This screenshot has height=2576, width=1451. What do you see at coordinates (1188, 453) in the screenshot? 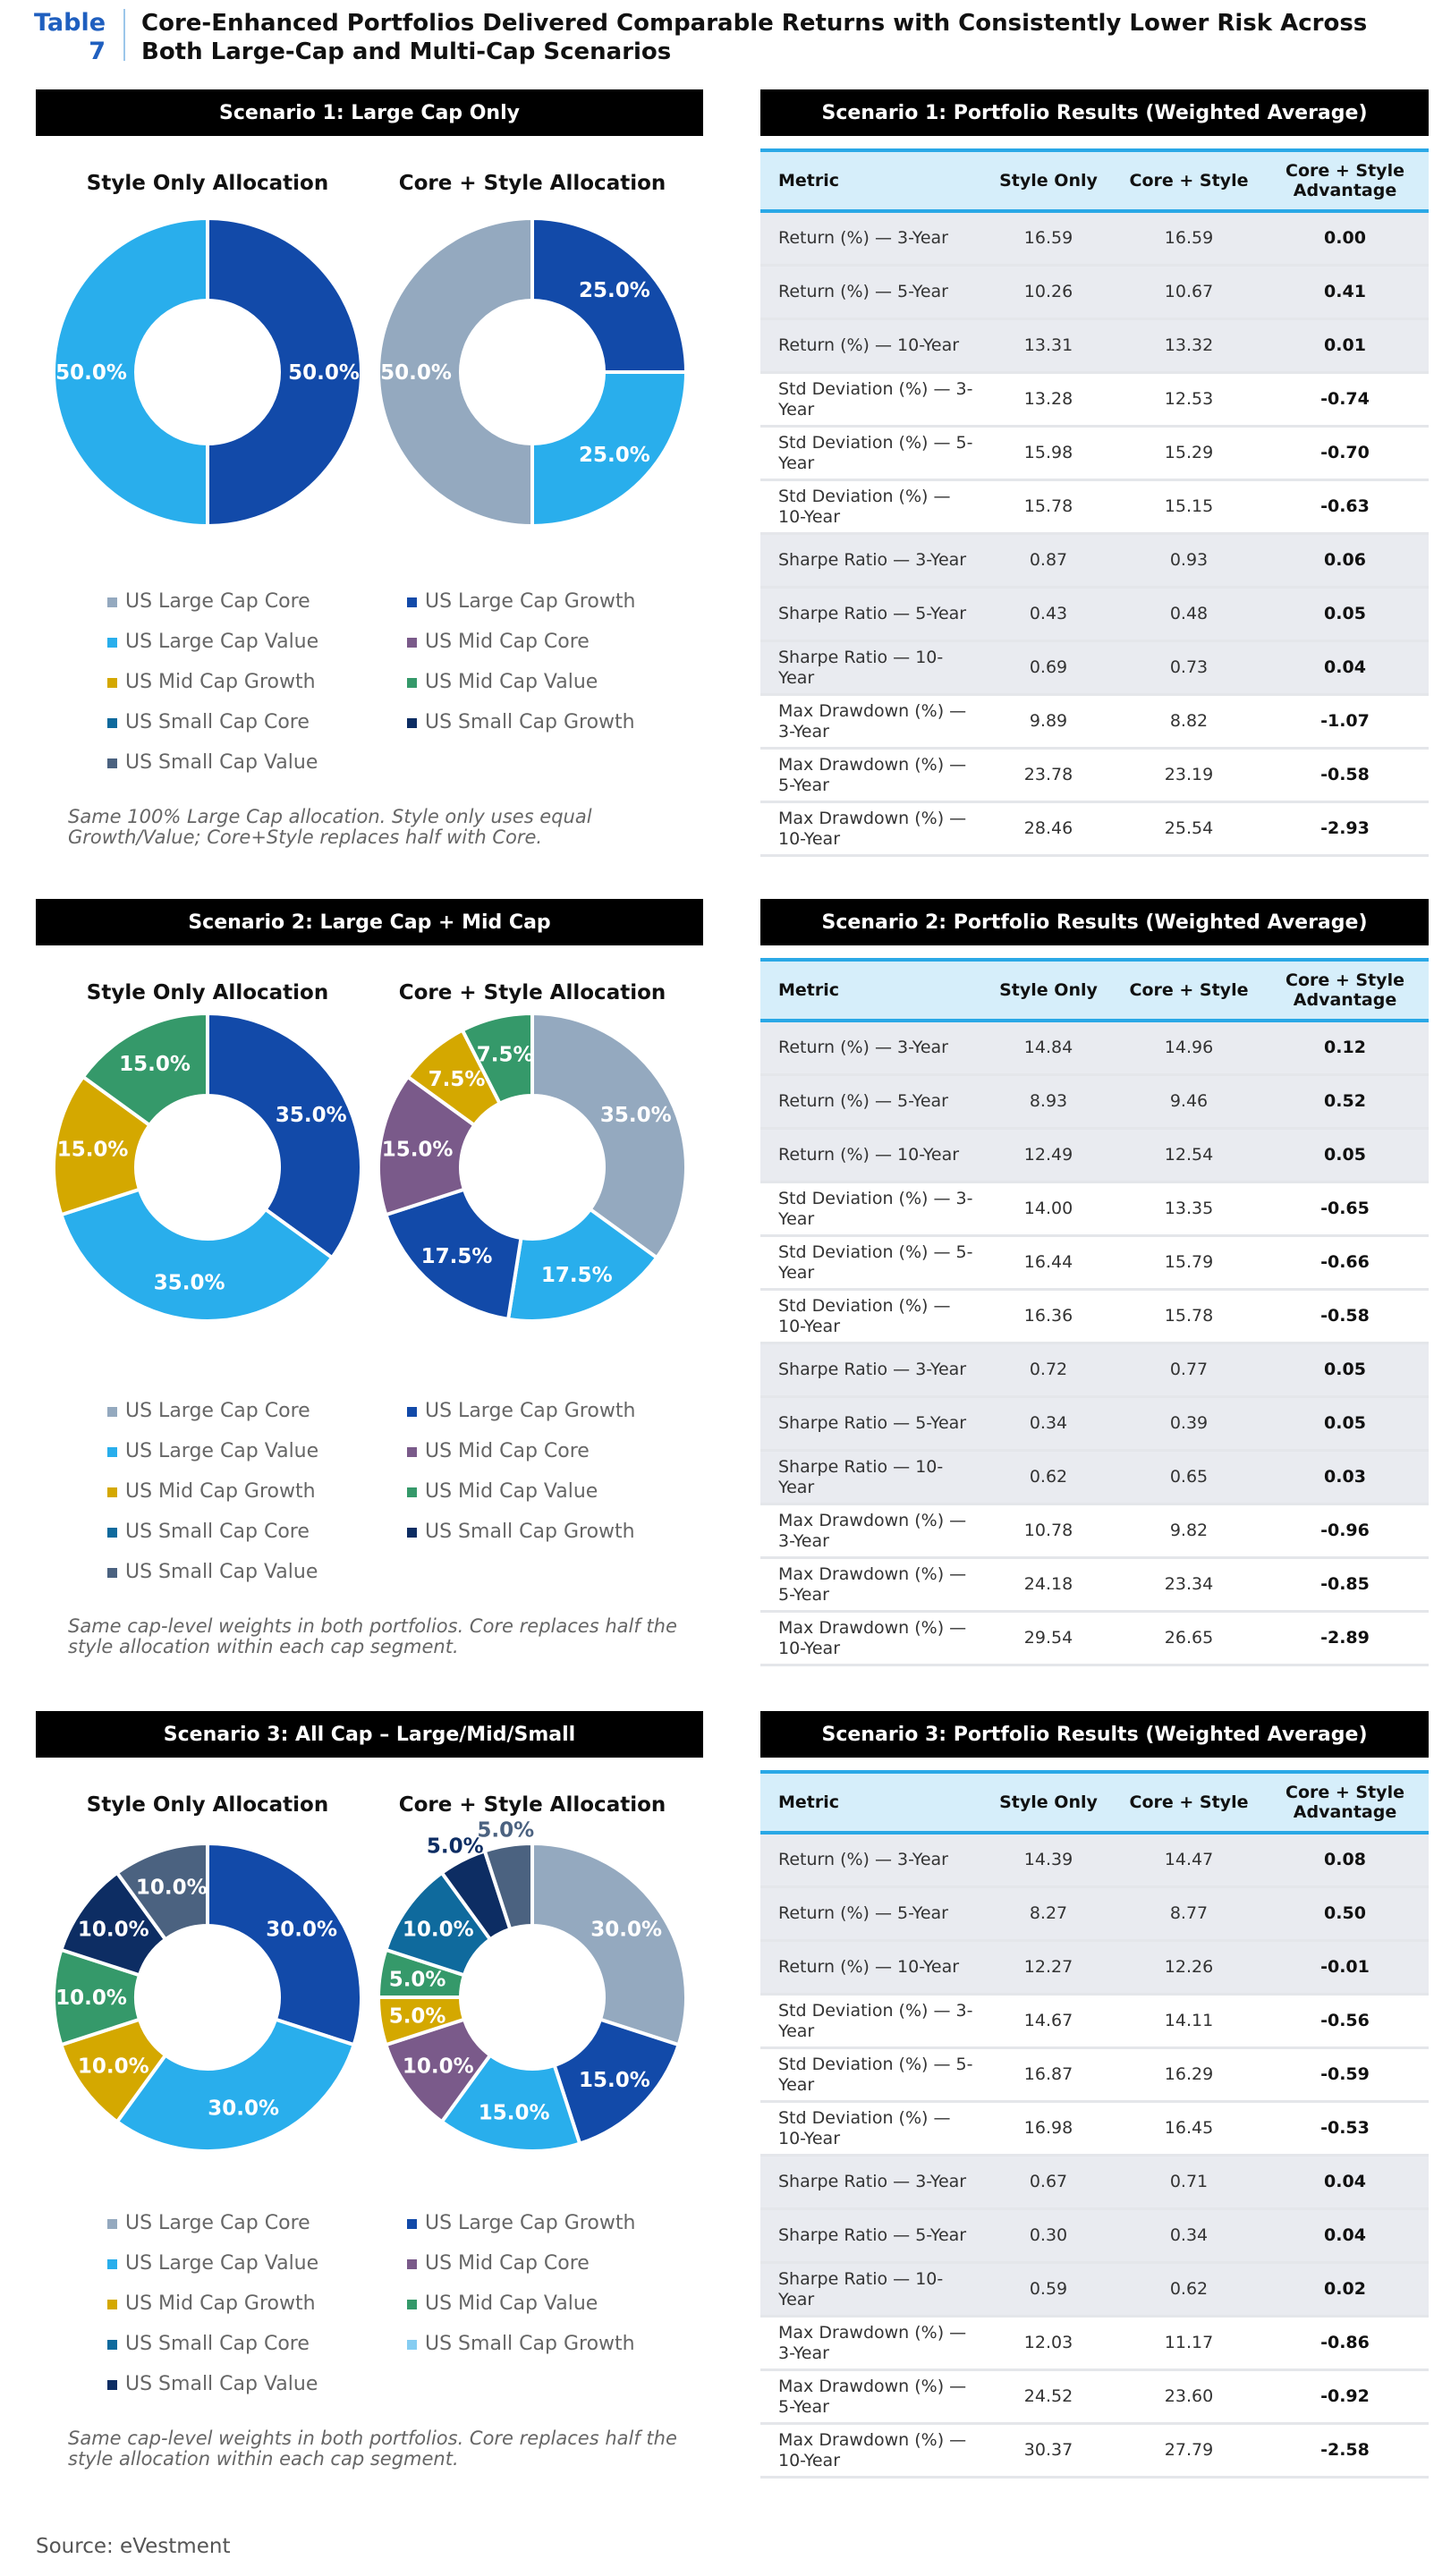
I see `core-style-cell: 15.29` at bounding box center [1188, 453].